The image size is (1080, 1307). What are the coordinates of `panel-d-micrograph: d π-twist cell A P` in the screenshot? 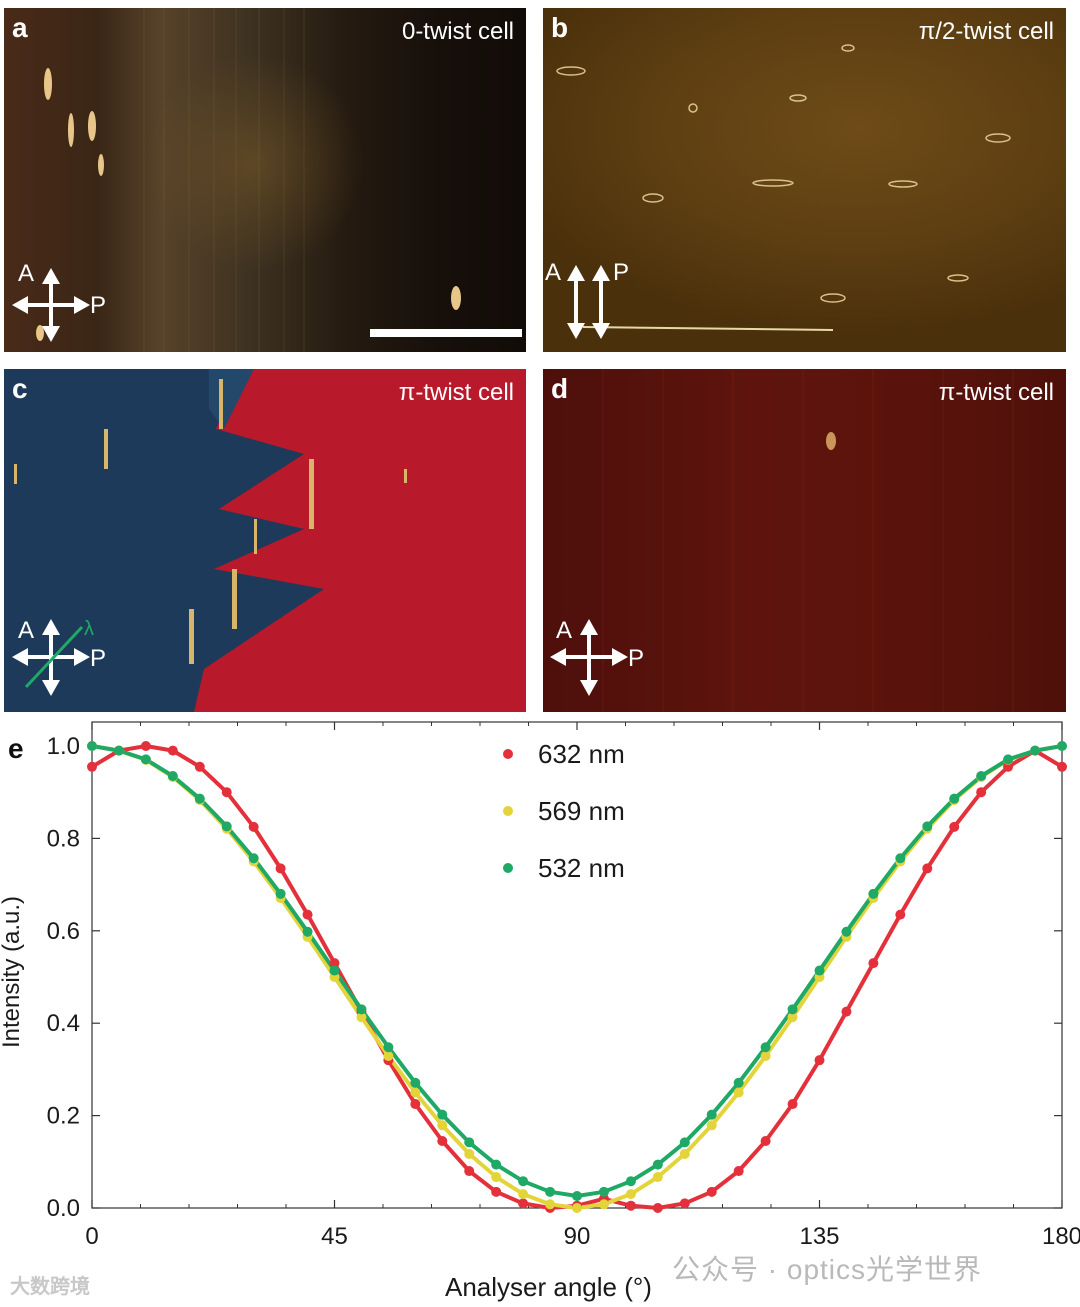 It's located at (804, 540).